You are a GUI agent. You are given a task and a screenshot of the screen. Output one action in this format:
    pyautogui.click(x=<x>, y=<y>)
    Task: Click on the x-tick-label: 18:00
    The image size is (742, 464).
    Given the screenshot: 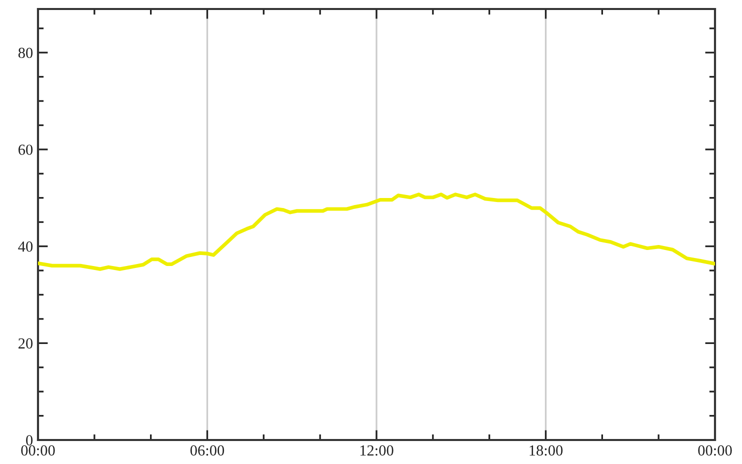 What is the action you would take?
    pyautogui.click(x=546, y=450)
    